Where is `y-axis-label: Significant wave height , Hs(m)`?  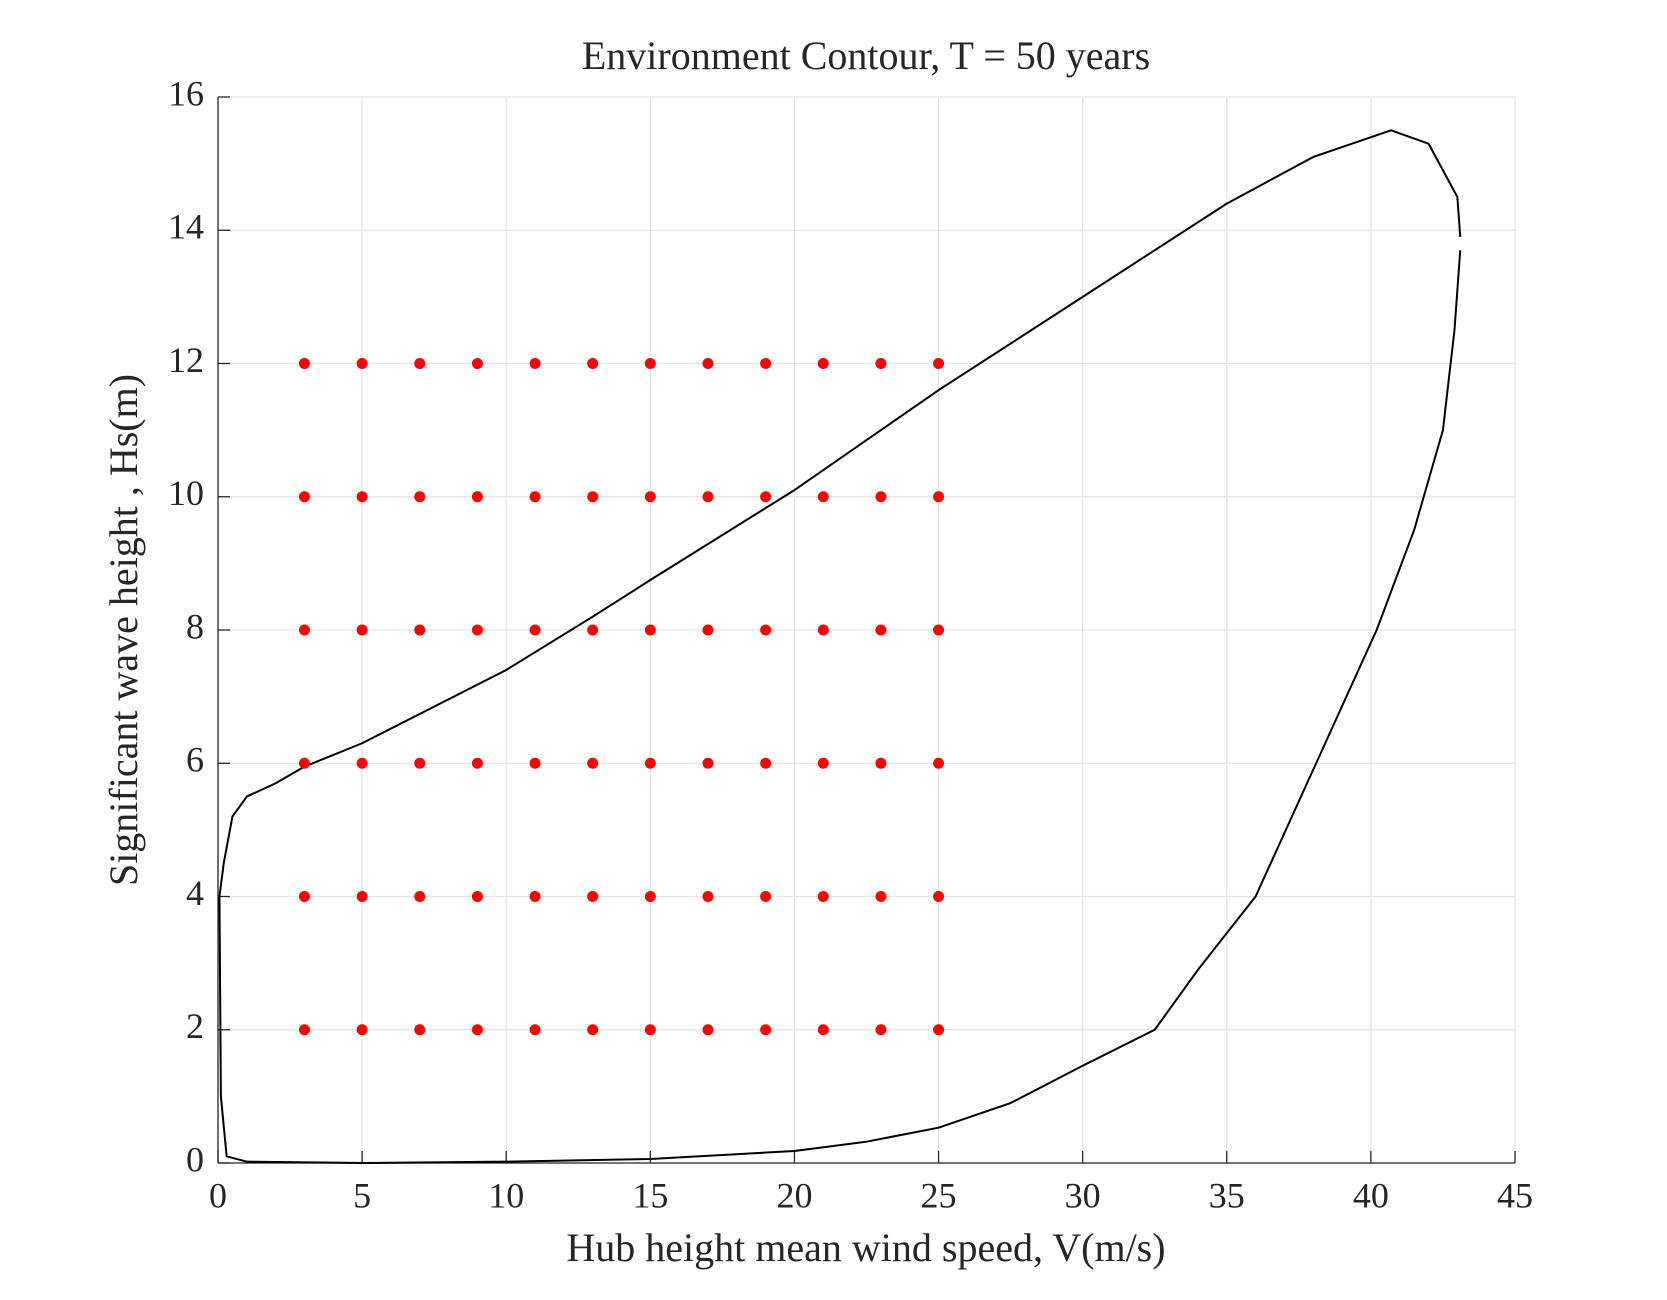 y-axis-label: Significant wave height , Hs(m) is located at coordinates (123, 630).